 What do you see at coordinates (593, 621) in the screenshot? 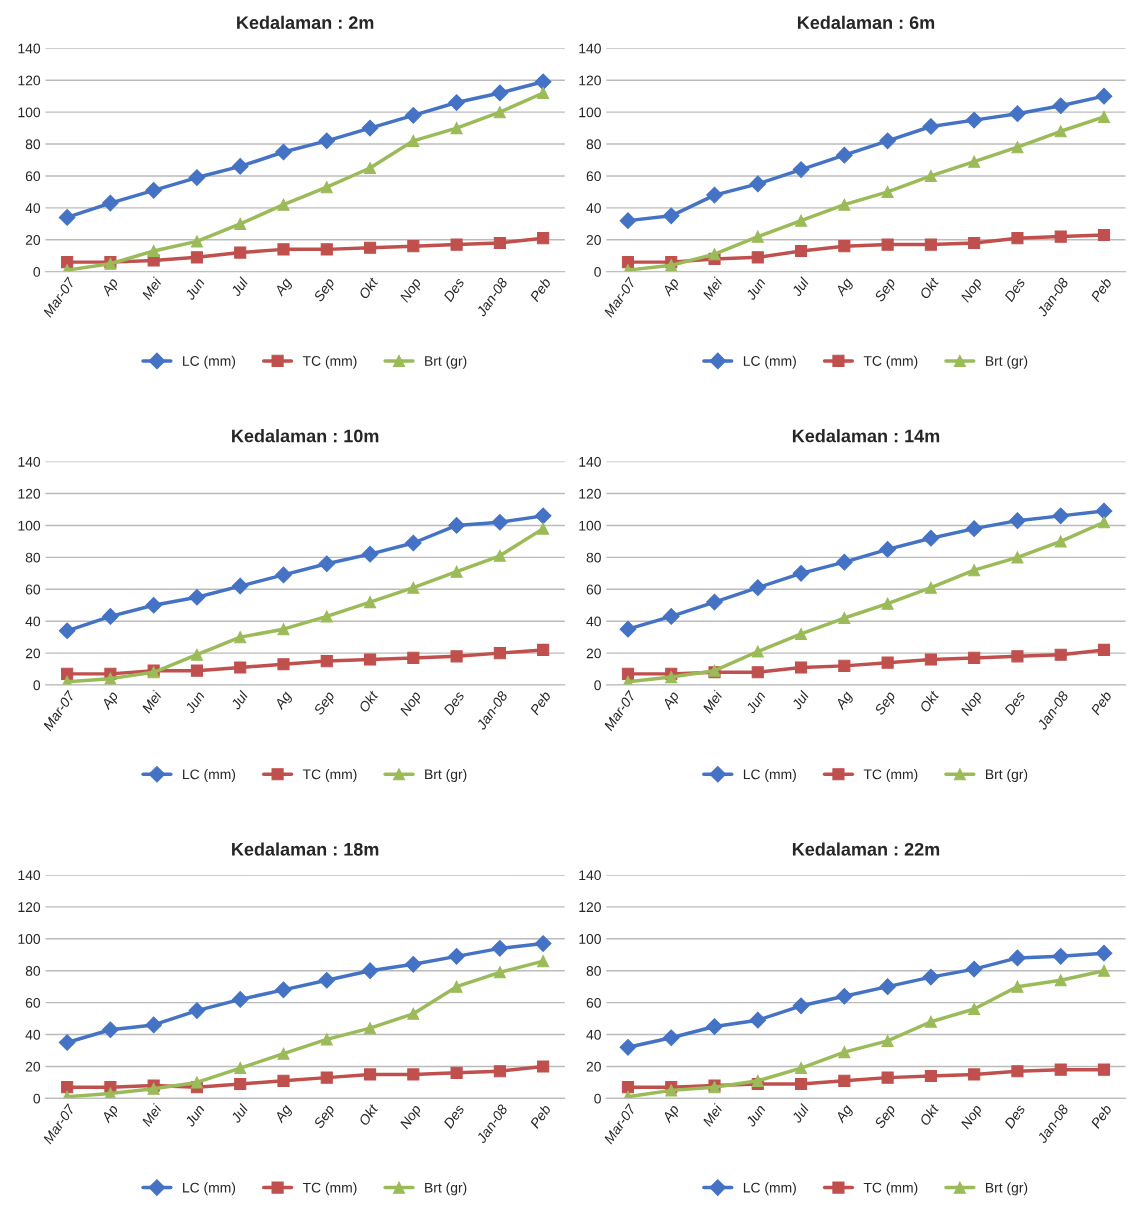
I see `y-tick-label: 40` at bounding box center [593, 621].